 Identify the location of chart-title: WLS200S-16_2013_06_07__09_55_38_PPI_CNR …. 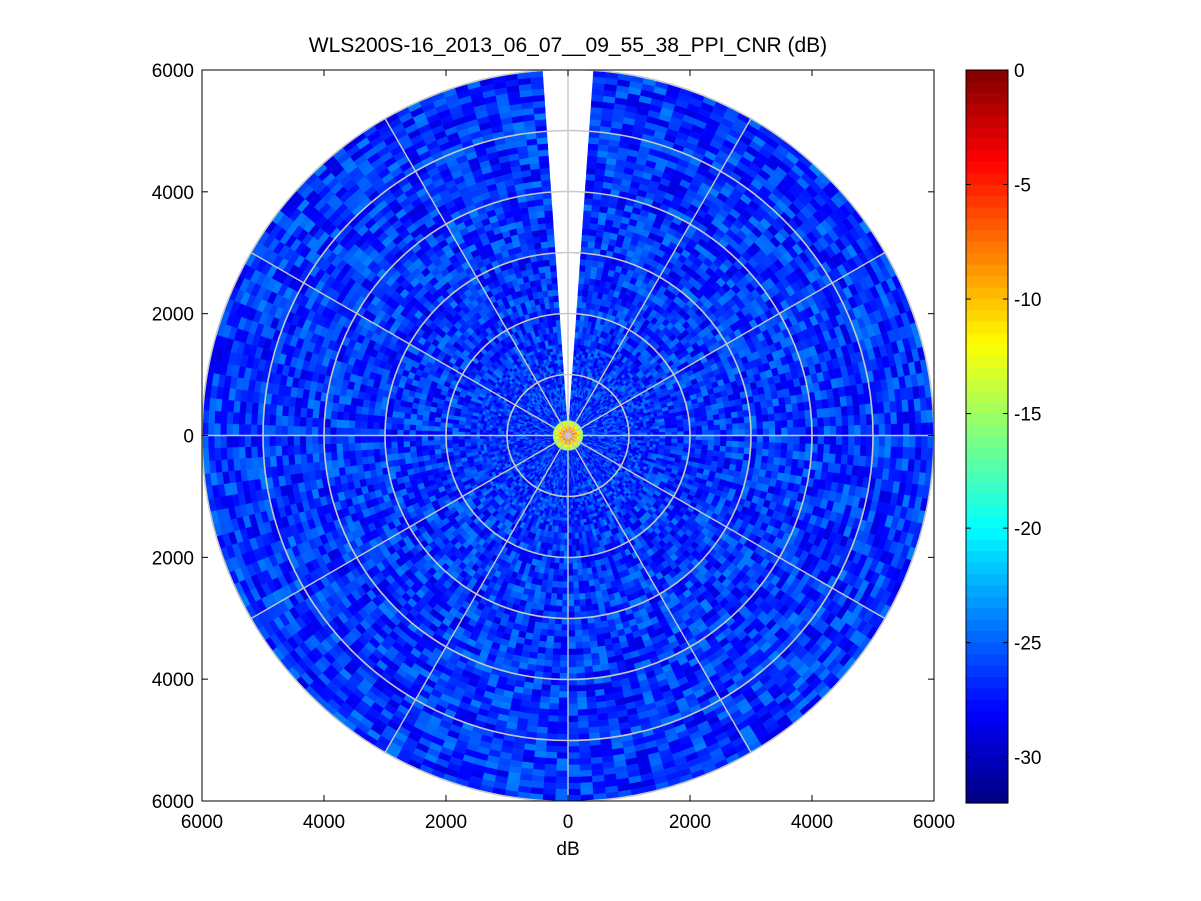
(568, 45).